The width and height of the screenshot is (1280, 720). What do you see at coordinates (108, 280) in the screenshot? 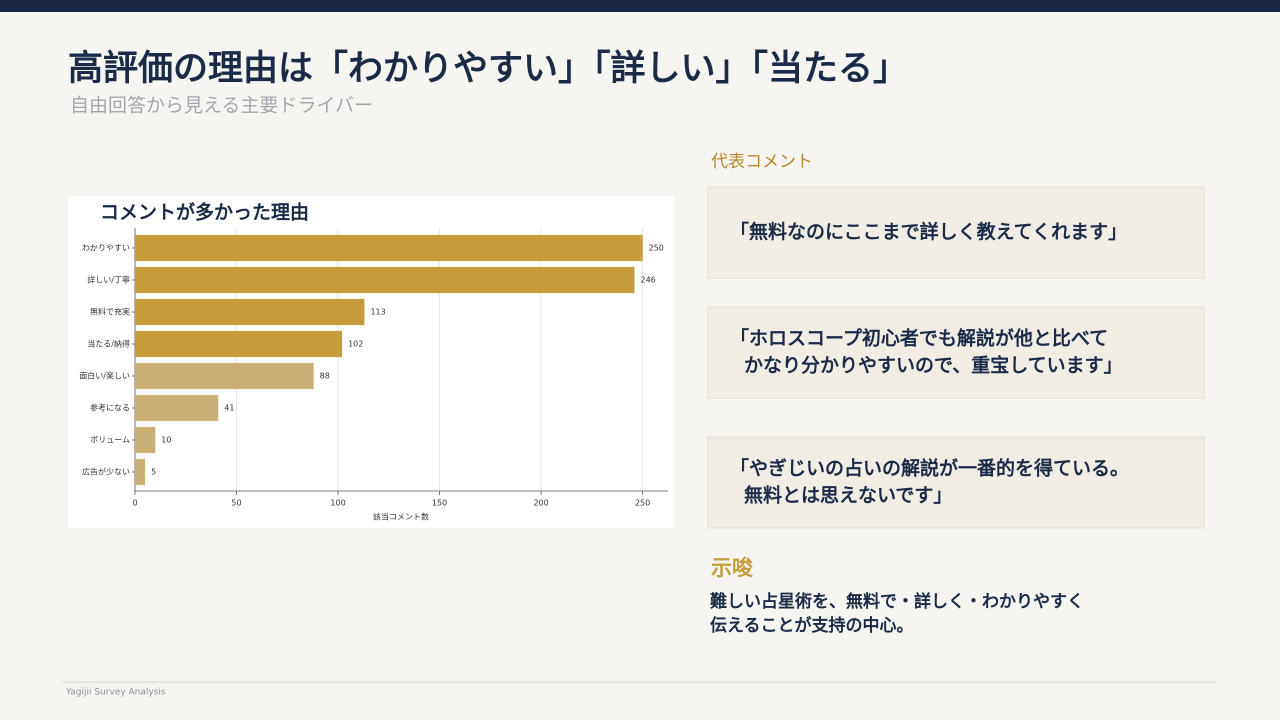
I see `y-tick-label: 詳しい/丁寧` at bounding box center [108, 280].